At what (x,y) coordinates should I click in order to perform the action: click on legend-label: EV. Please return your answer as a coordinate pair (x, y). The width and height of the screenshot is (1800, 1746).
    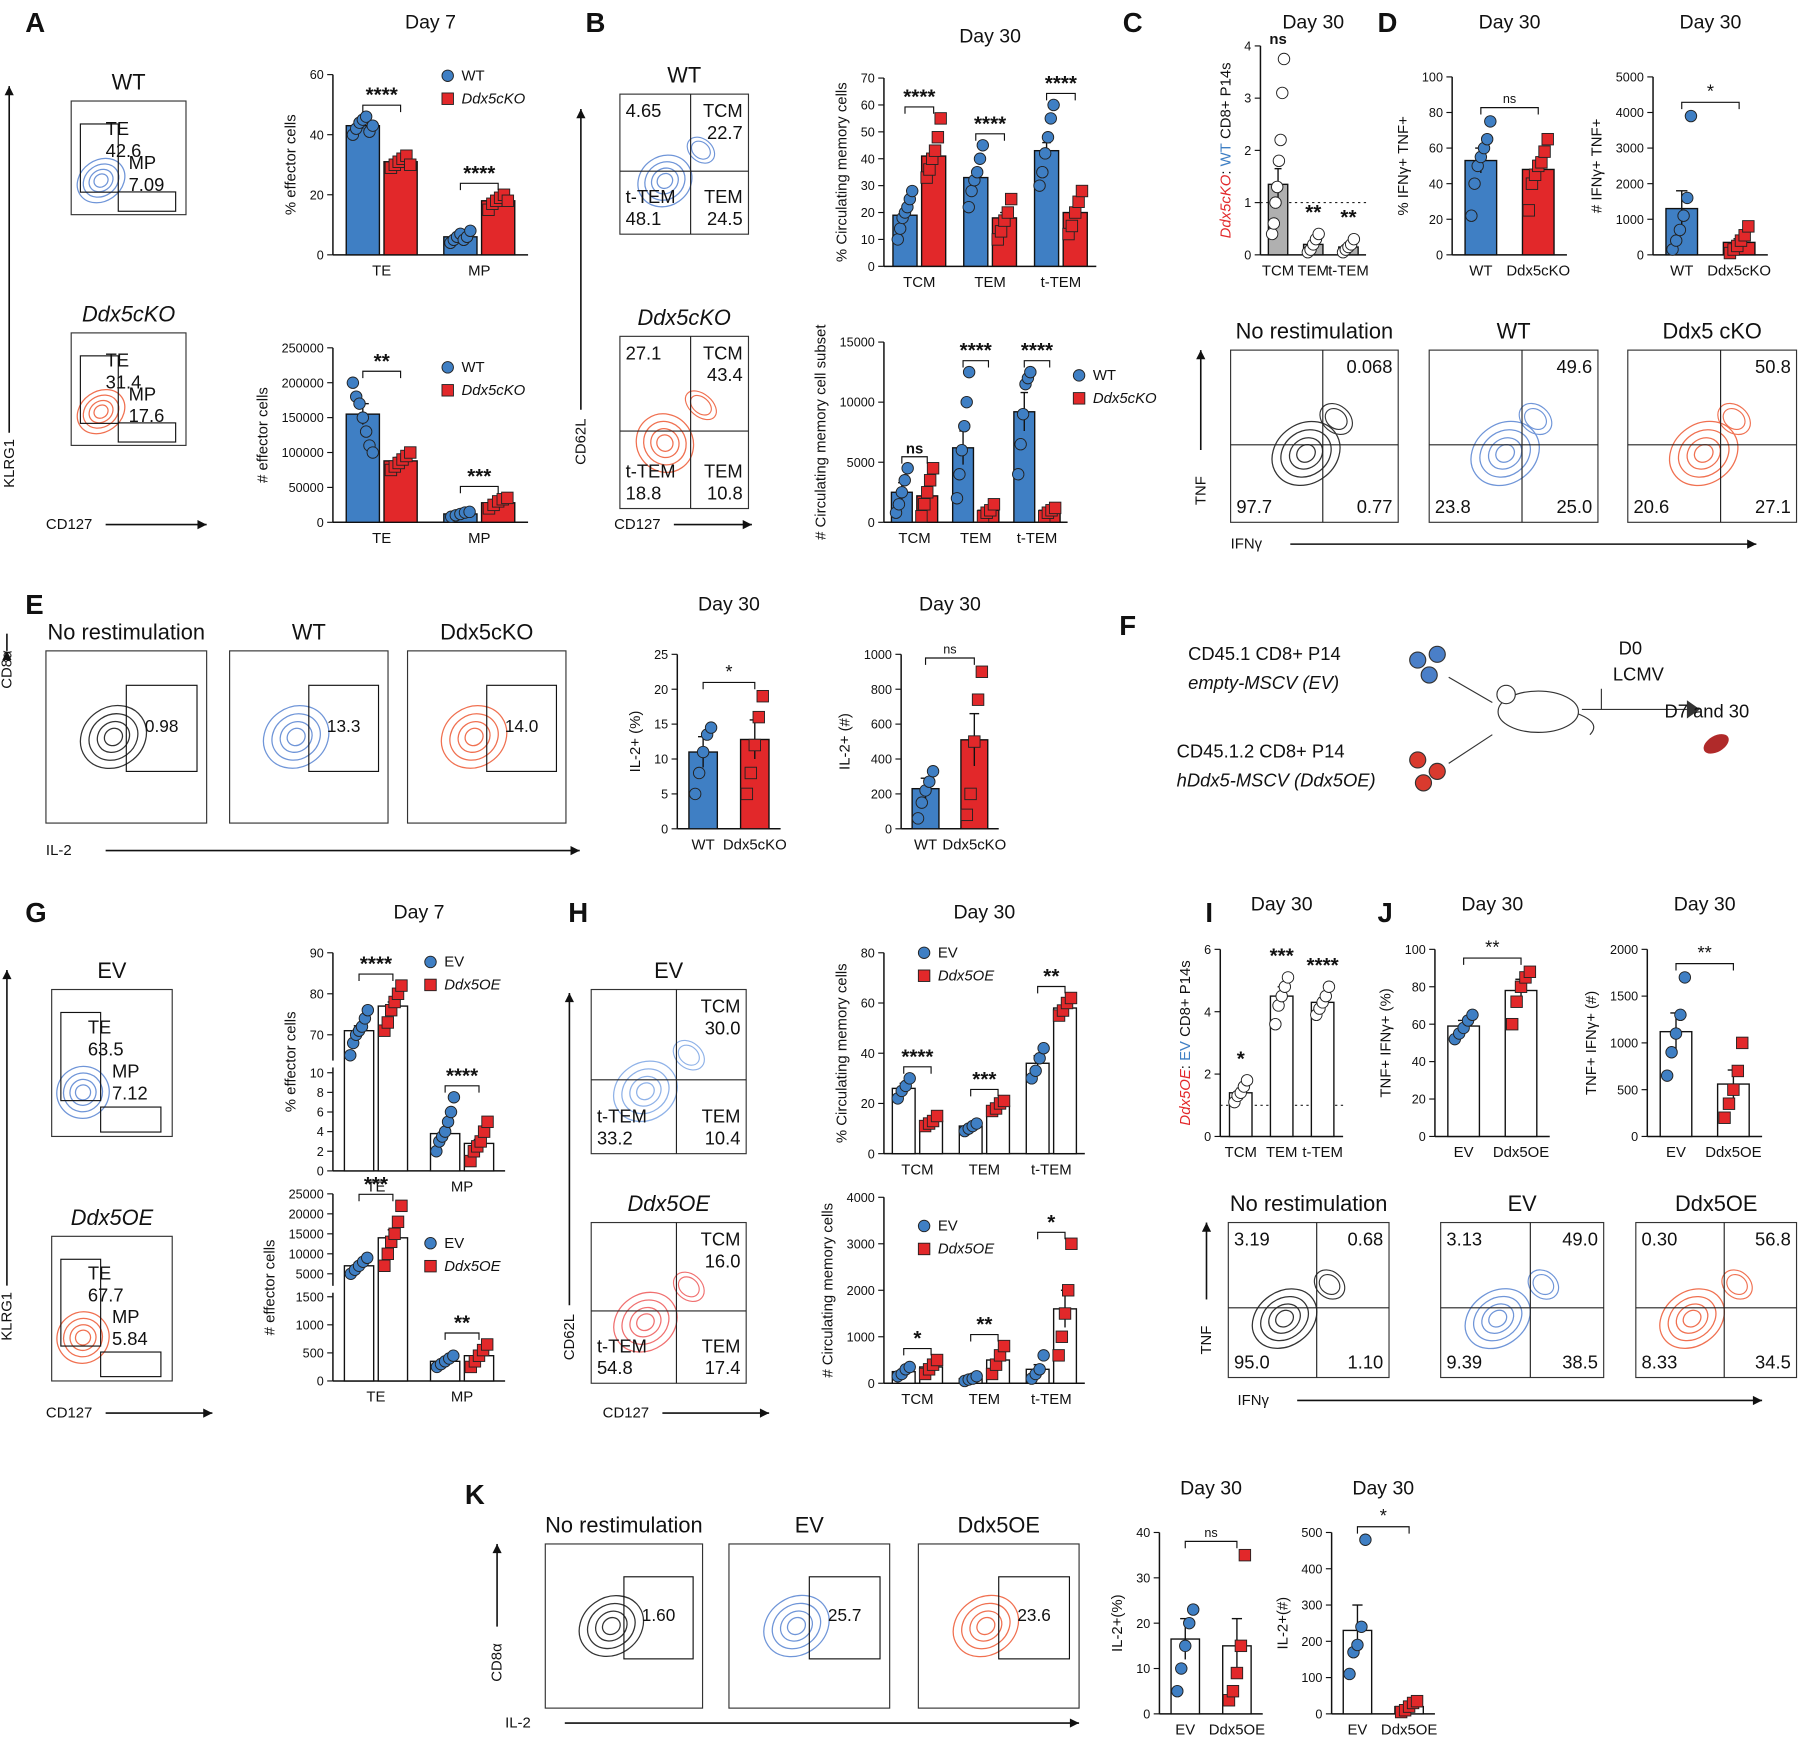
    Looking at the image, I should click on (454, 962).